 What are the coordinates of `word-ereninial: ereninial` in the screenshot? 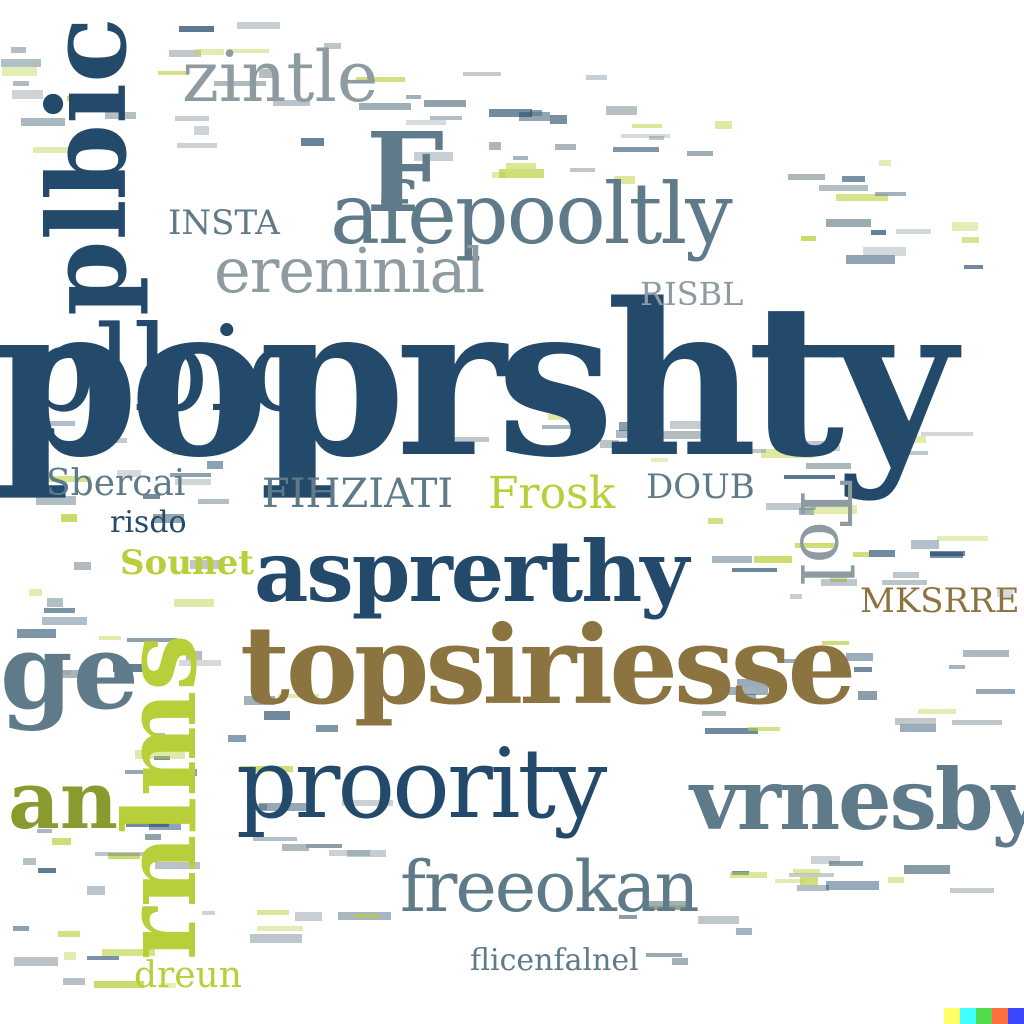 It's located at (349, 270).